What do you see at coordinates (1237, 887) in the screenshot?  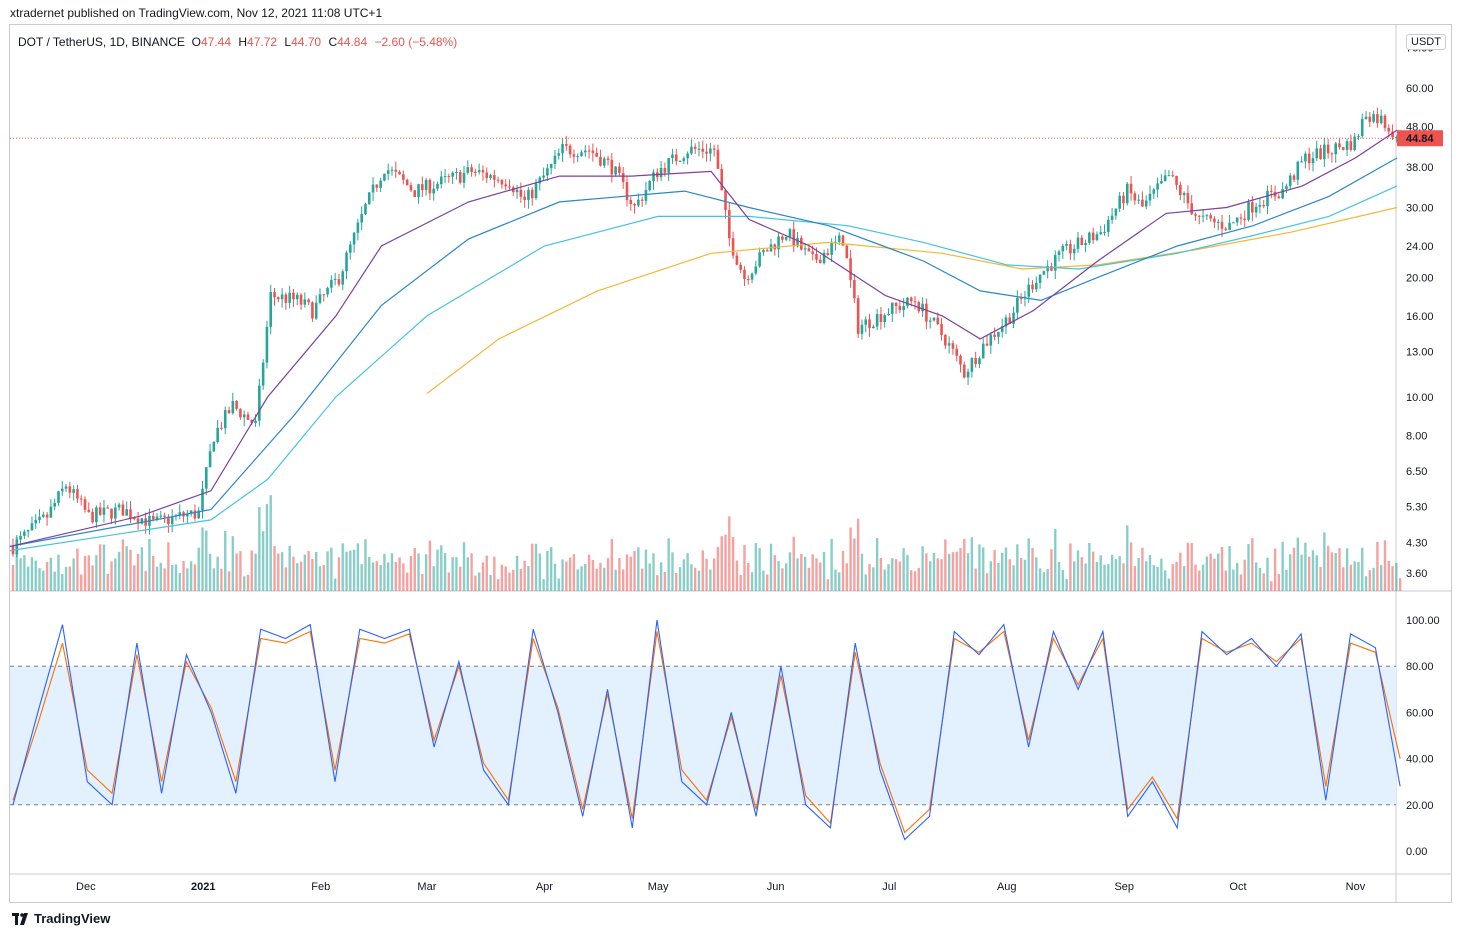 I see `time-axis-tick: Oct` at bounding box center [1237, 887].